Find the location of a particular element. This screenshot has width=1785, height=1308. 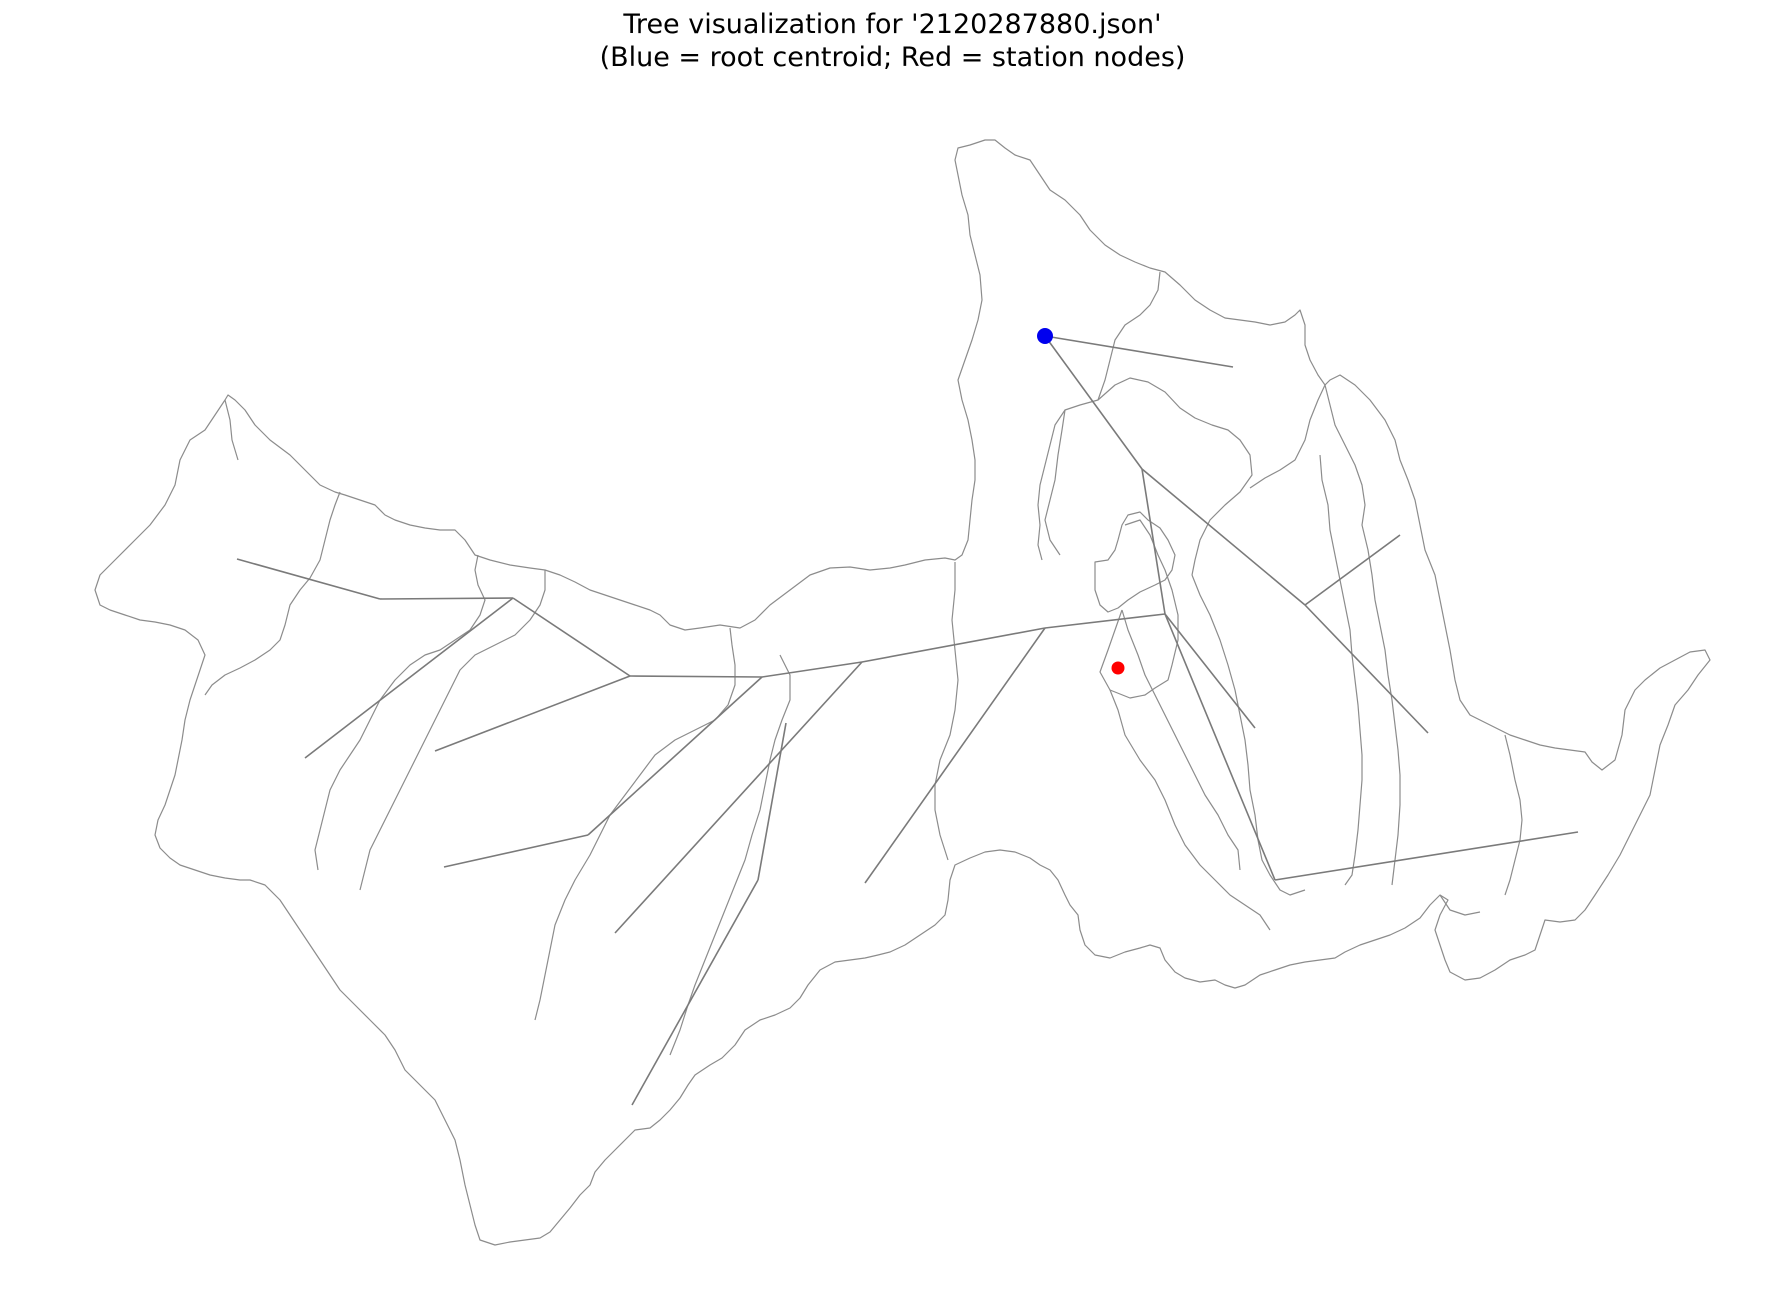

root-centroid-node is located at coordinates (1045, 336).